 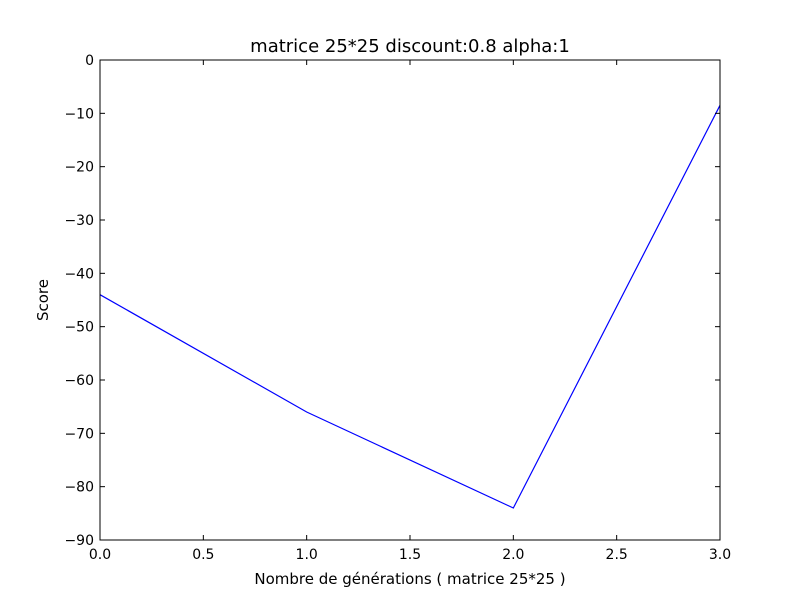 I want to click on x-tick-label: 1.0, so click(x=307, y=555).